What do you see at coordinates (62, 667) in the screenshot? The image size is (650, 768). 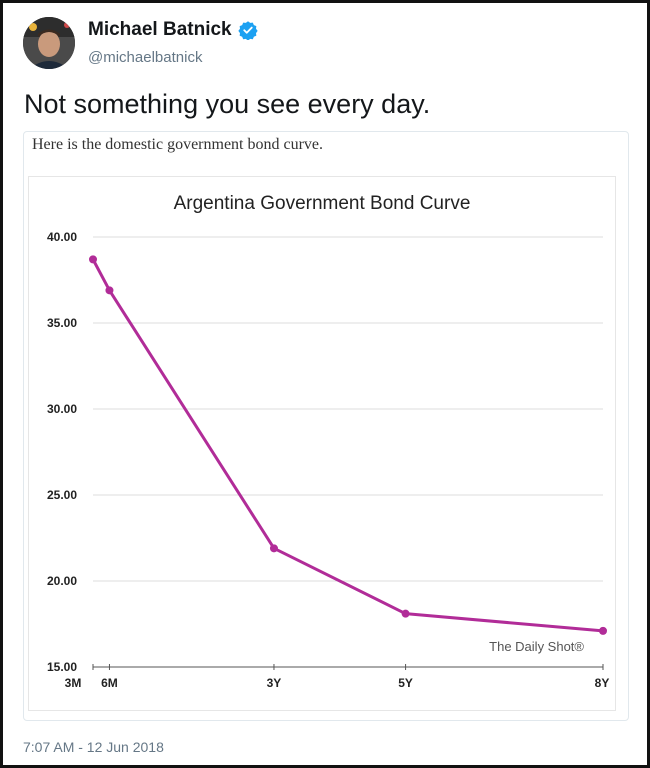 I see `y-tick-label: 15.00` at bounding box center [62, 667].